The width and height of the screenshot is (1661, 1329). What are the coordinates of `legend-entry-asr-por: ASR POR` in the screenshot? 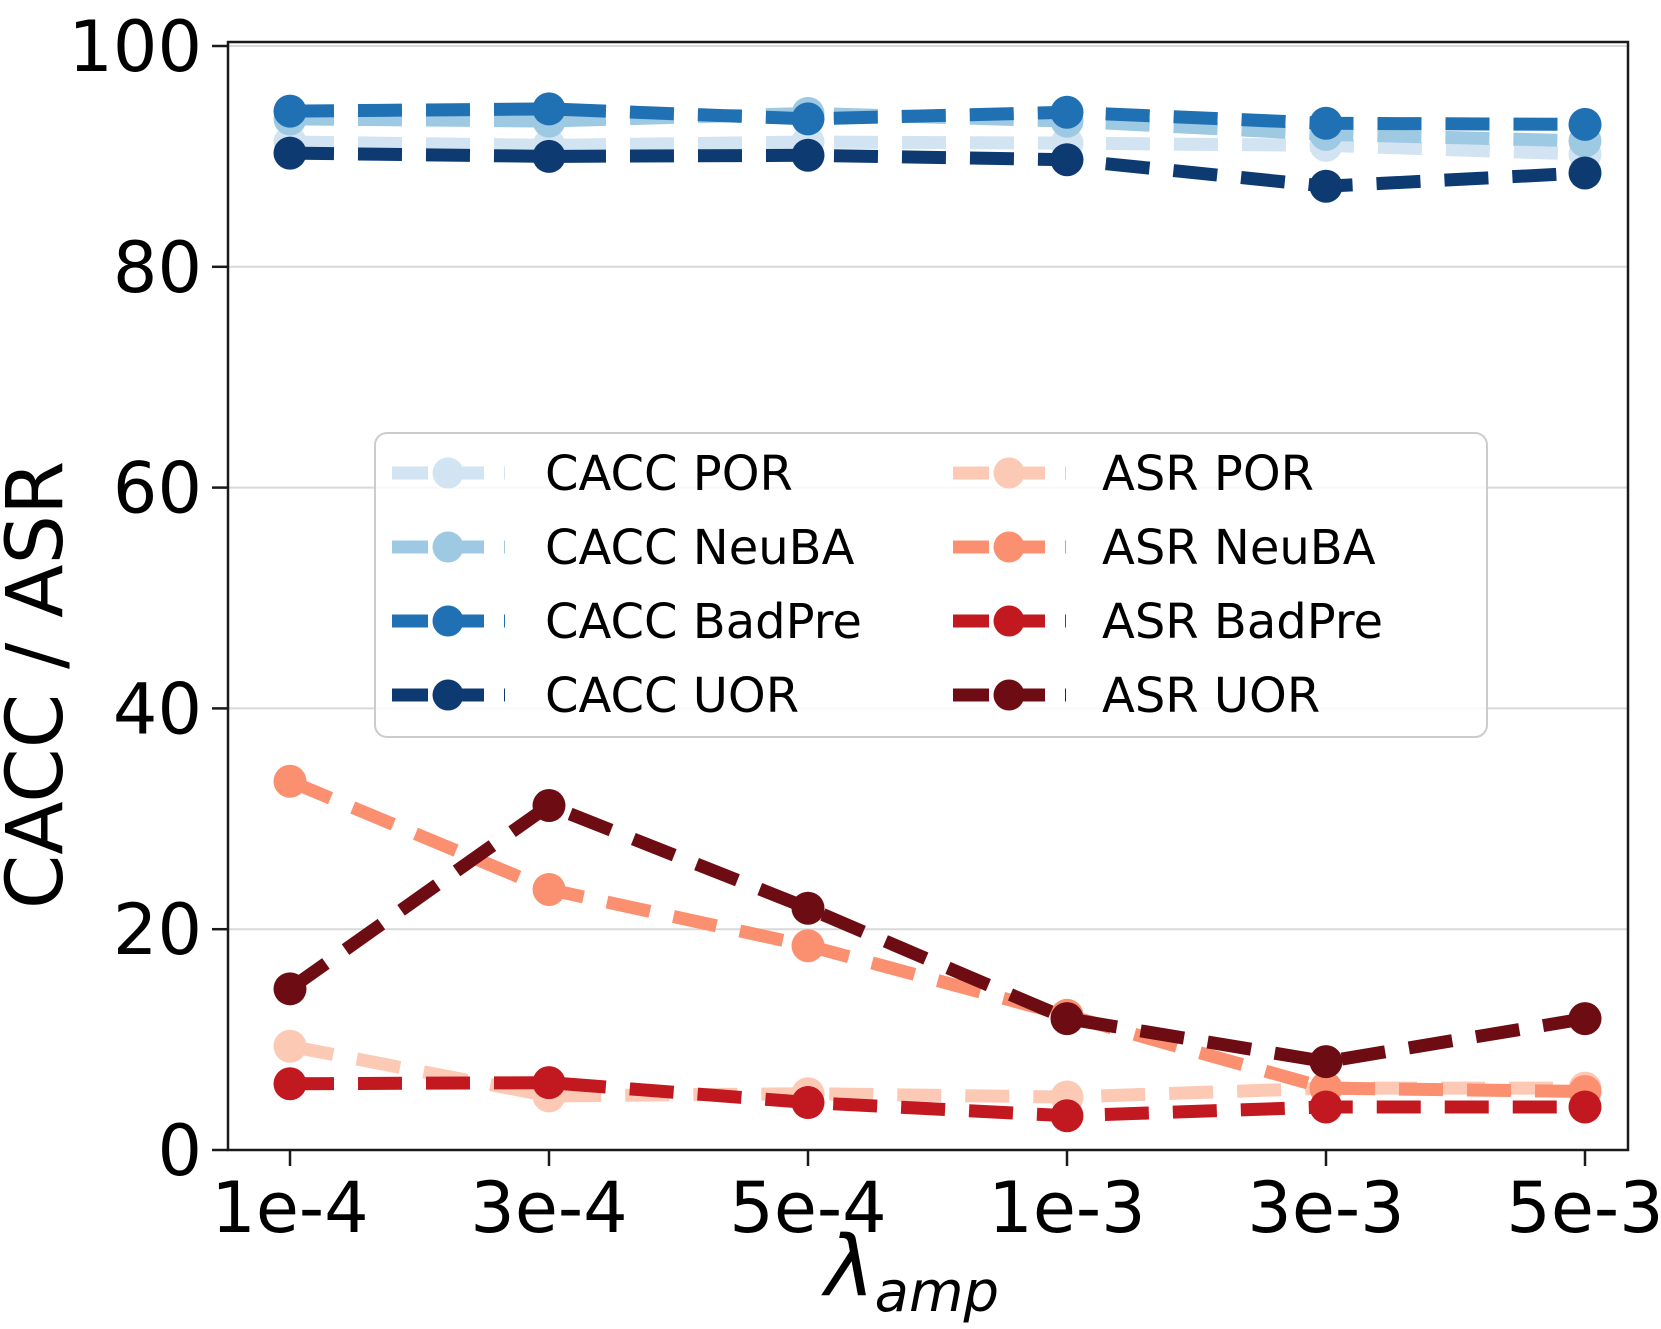 It's located at (1133, 474).